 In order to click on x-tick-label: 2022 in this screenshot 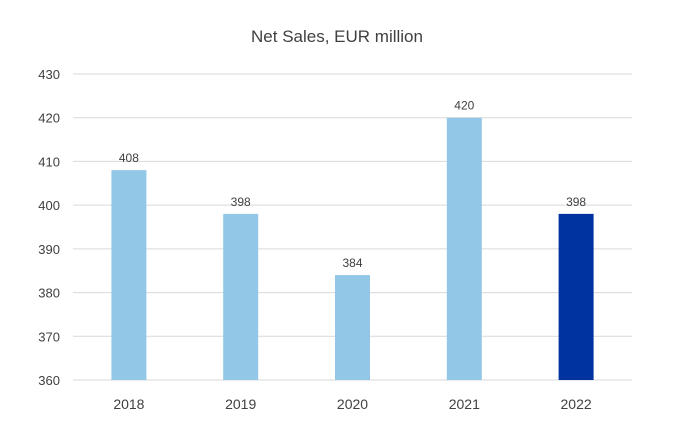, I will do `click(576, 404)`.